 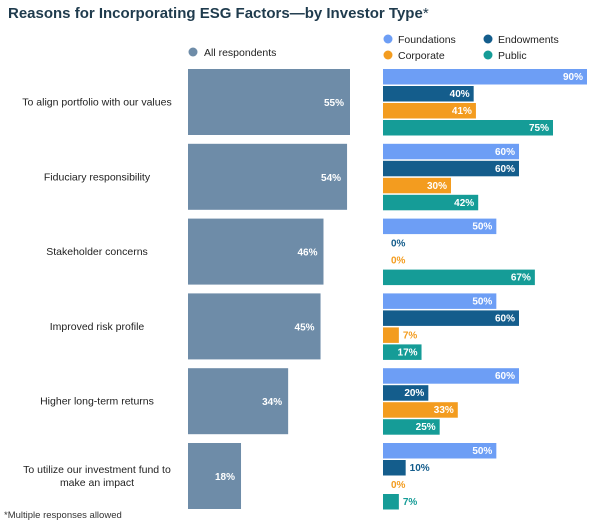 I want to click on title-asterisk: *, so click(x=426, y=13).